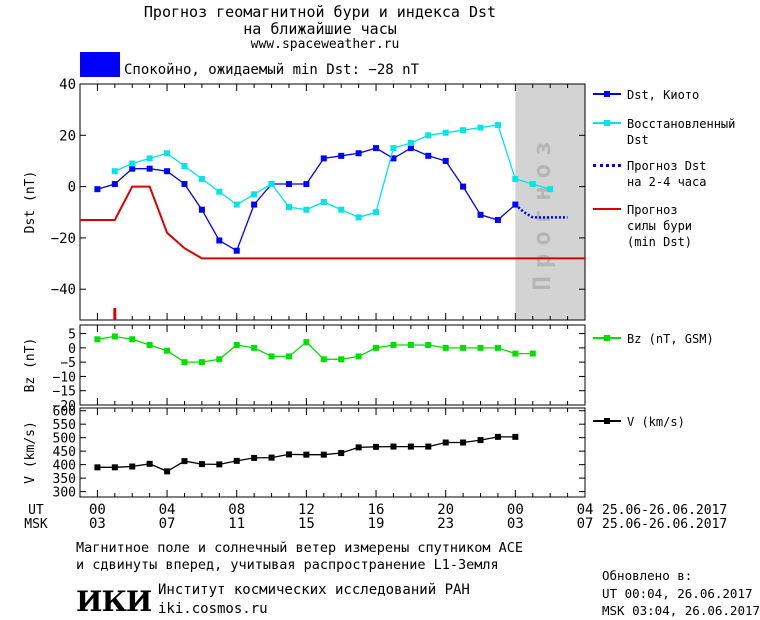 Image resolution: width=760 pixels, height=620 pixels. I want to click on institute-url: iki.cosmos.ru, so click(213, 609).